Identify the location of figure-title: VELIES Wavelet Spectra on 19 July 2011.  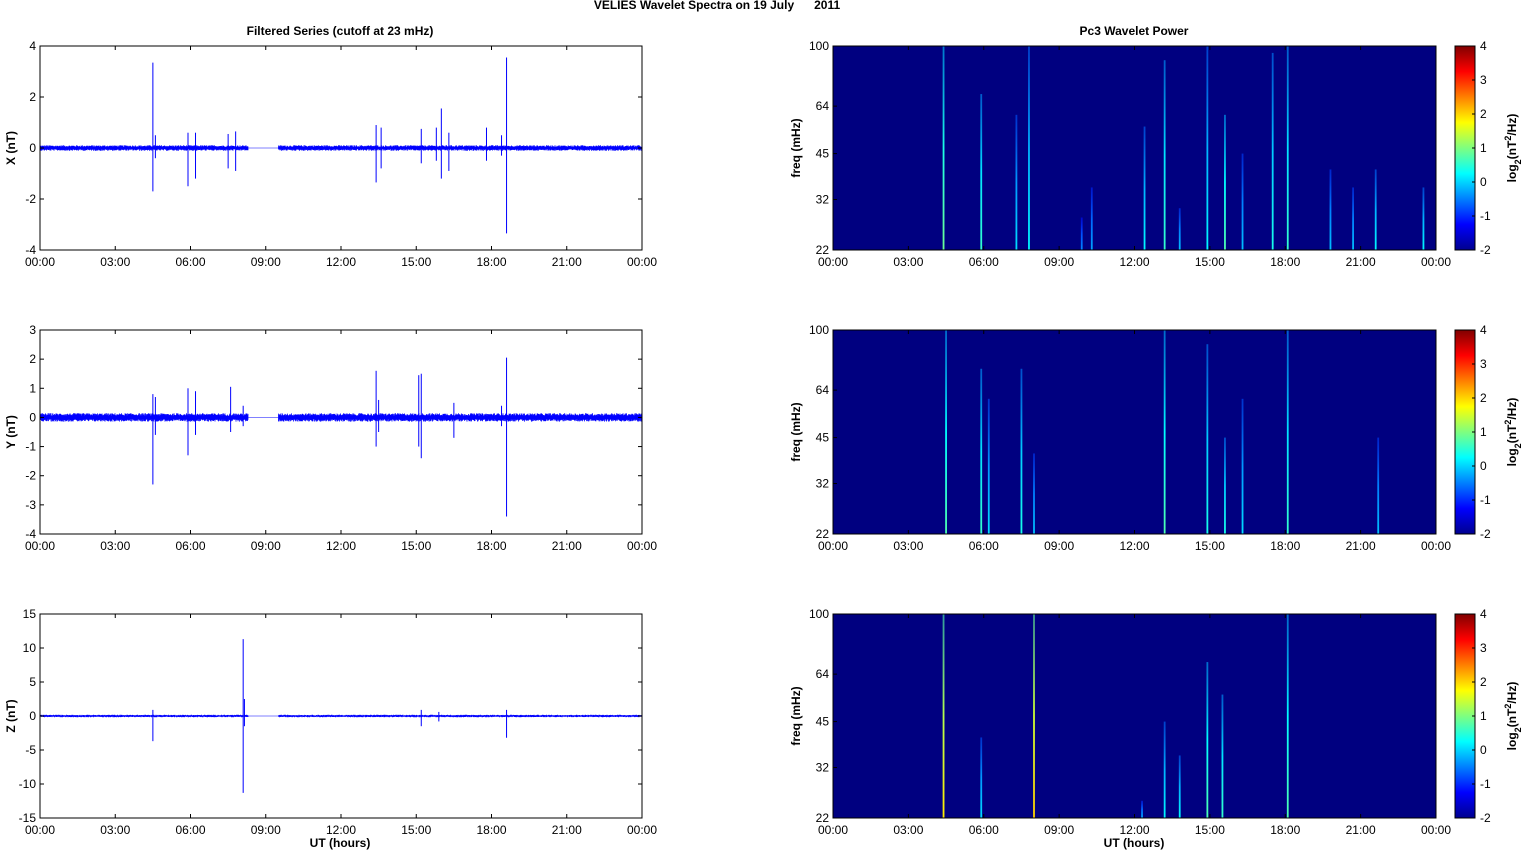
(717, 6).